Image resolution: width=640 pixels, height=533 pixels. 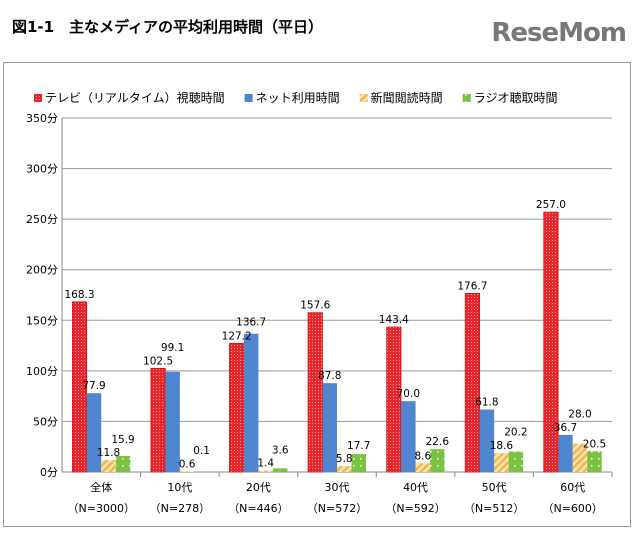 What do you see at coordinates (358, 446) in the screenshot?
I see `data-label: 17.7` at bounding box center [358, 446].